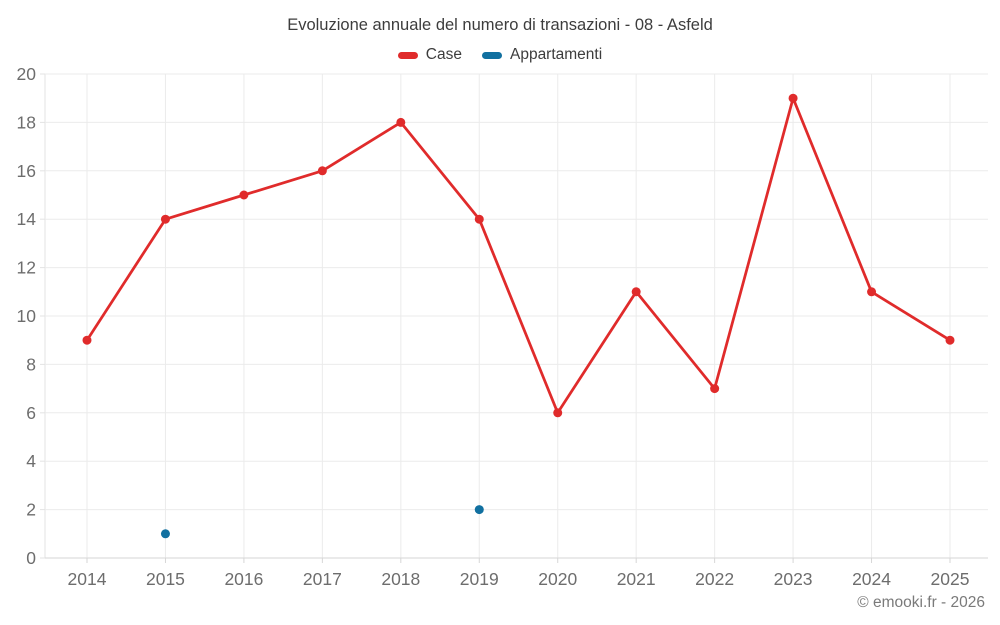 Image resolution: width=1000 pixels, height=625 pixels. What do you see at coordinates (556, 54) in the screenshot?
I see `legend-item-label: Appartamenti` at bounding box center [556, 54].